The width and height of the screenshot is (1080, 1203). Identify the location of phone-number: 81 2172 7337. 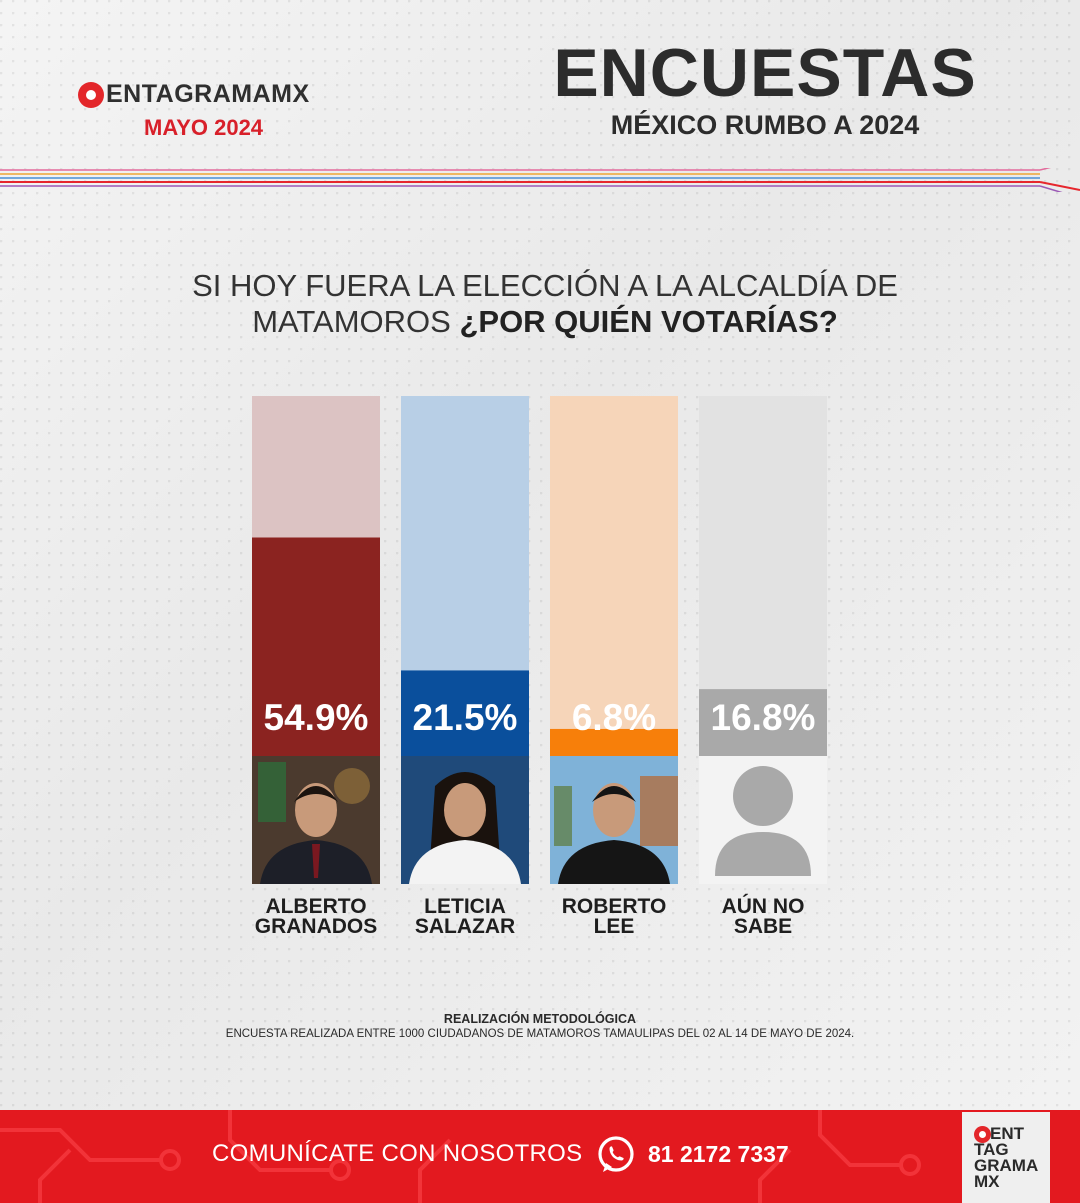
(718, 1154).